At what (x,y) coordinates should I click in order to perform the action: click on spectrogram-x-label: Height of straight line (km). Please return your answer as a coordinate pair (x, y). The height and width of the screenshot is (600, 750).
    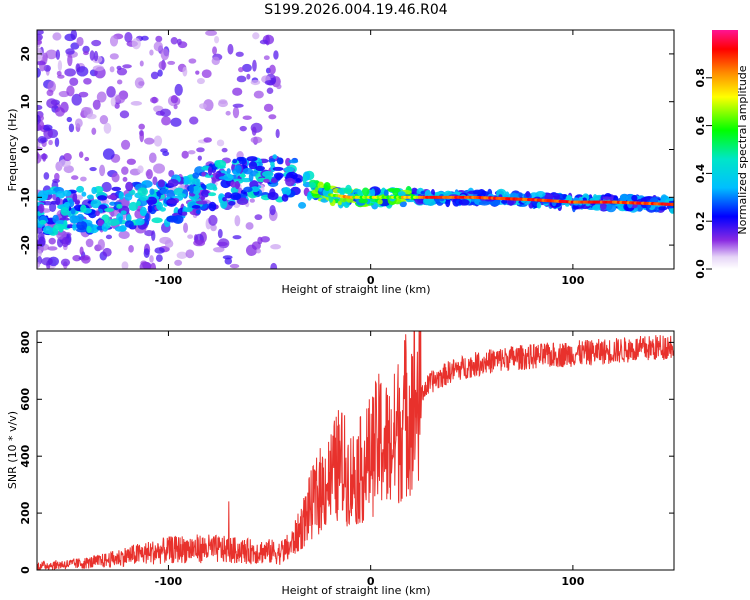
    Looking at the image, I should click on (355, 289).